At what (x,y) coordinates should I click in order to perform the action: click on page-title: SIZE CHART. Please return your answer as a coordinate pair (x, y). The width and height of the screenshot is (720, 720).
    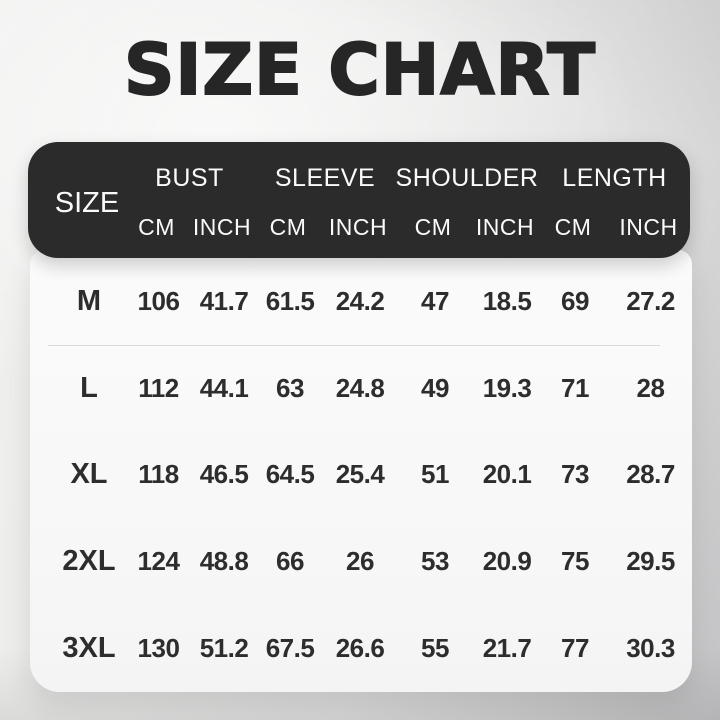
    Looking at the image, I should click on (360, 70).